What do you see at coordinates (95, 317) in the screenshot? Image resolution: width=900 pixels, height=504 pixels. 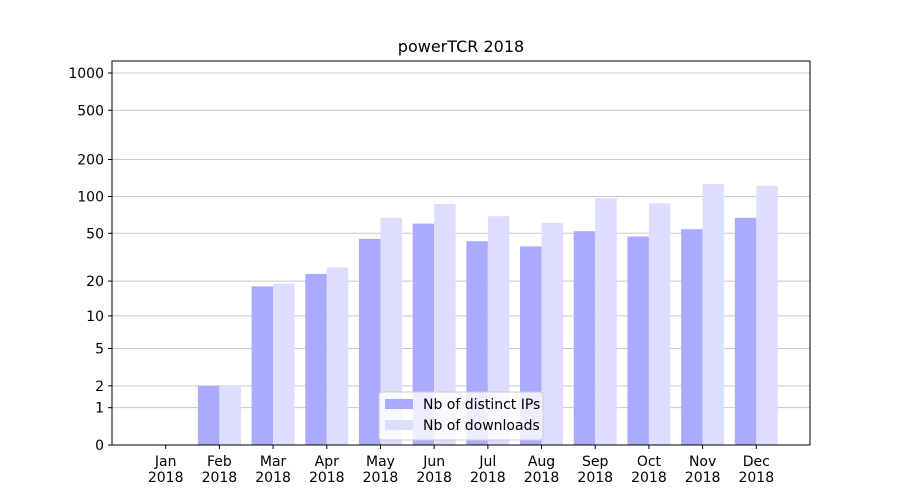 I see `y-tick-label: 10` at bounding box center [95, 317].